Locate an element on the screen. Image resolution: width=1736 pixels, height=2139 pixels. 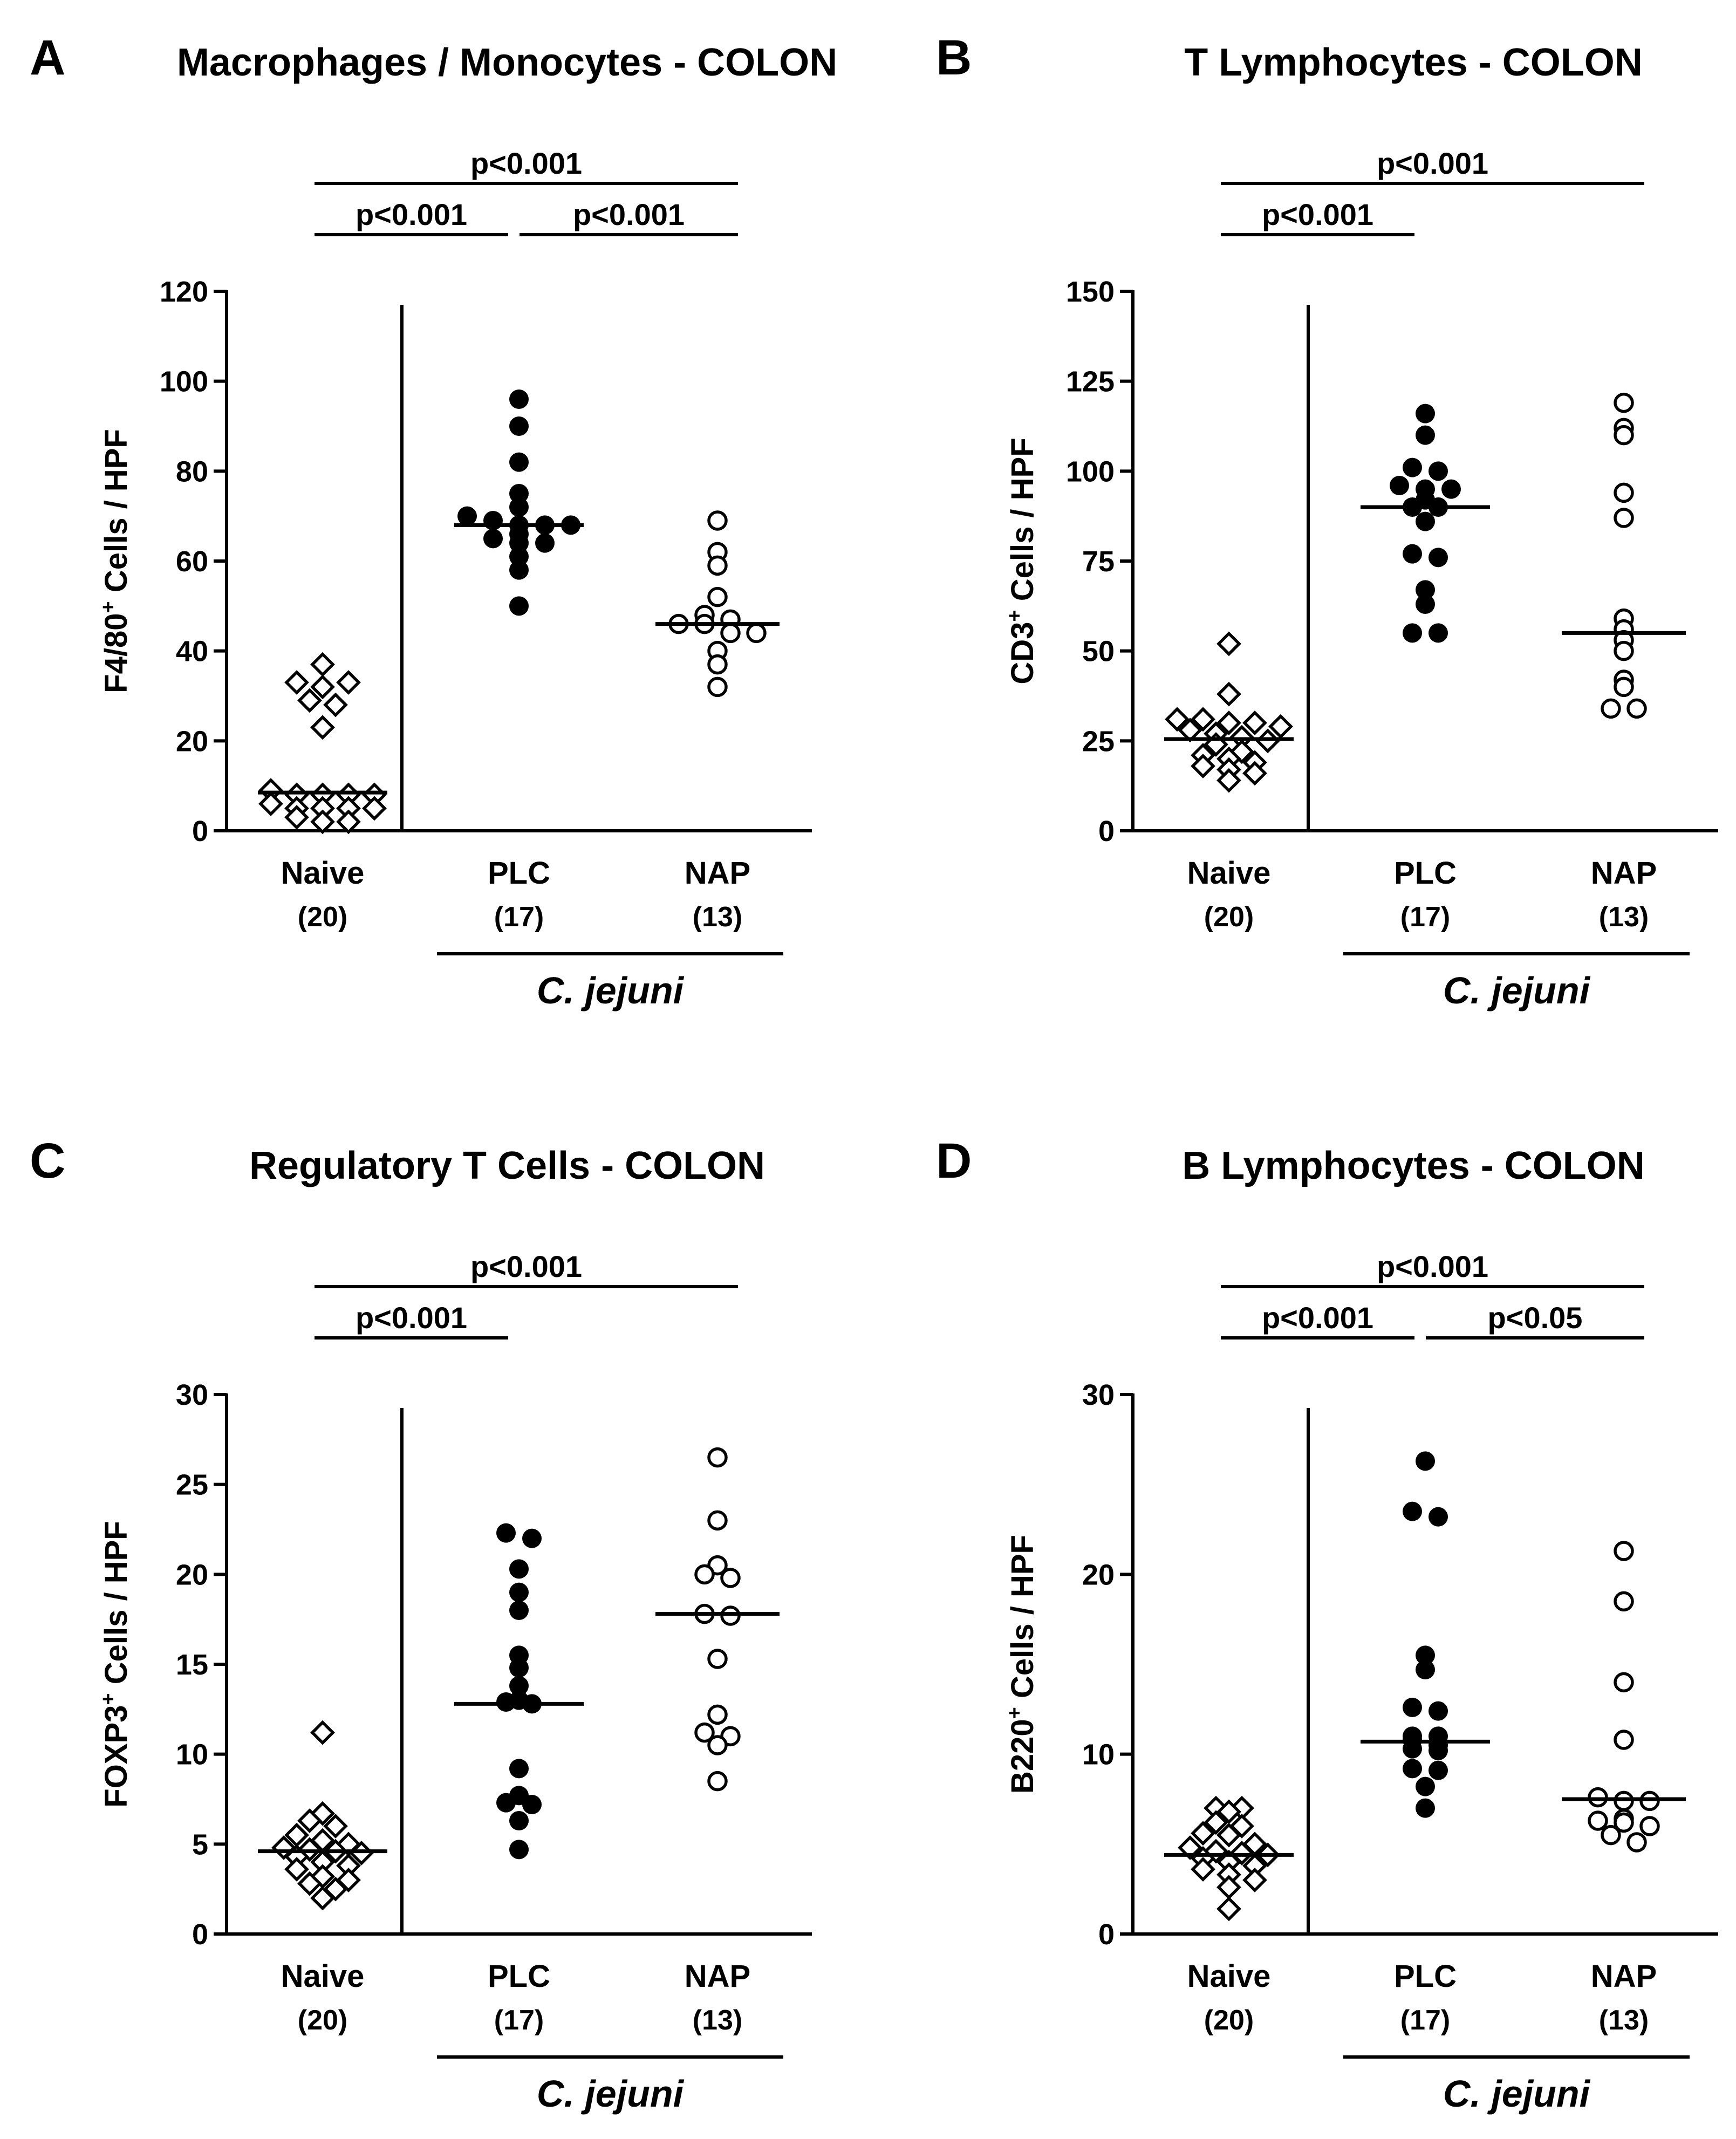
y-tick-label: 5 is located at coordinates (200, 1844).